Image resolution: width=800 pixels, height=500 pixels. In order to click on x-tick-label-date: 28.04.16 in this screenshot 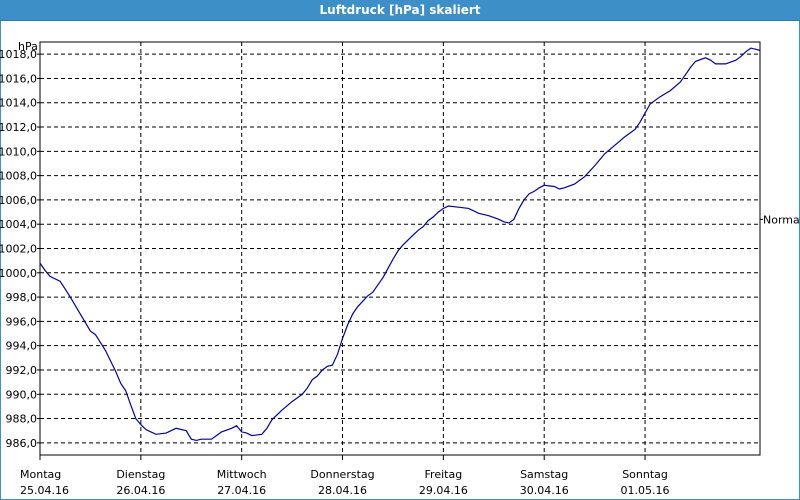, I will do `click(342, 490)`.